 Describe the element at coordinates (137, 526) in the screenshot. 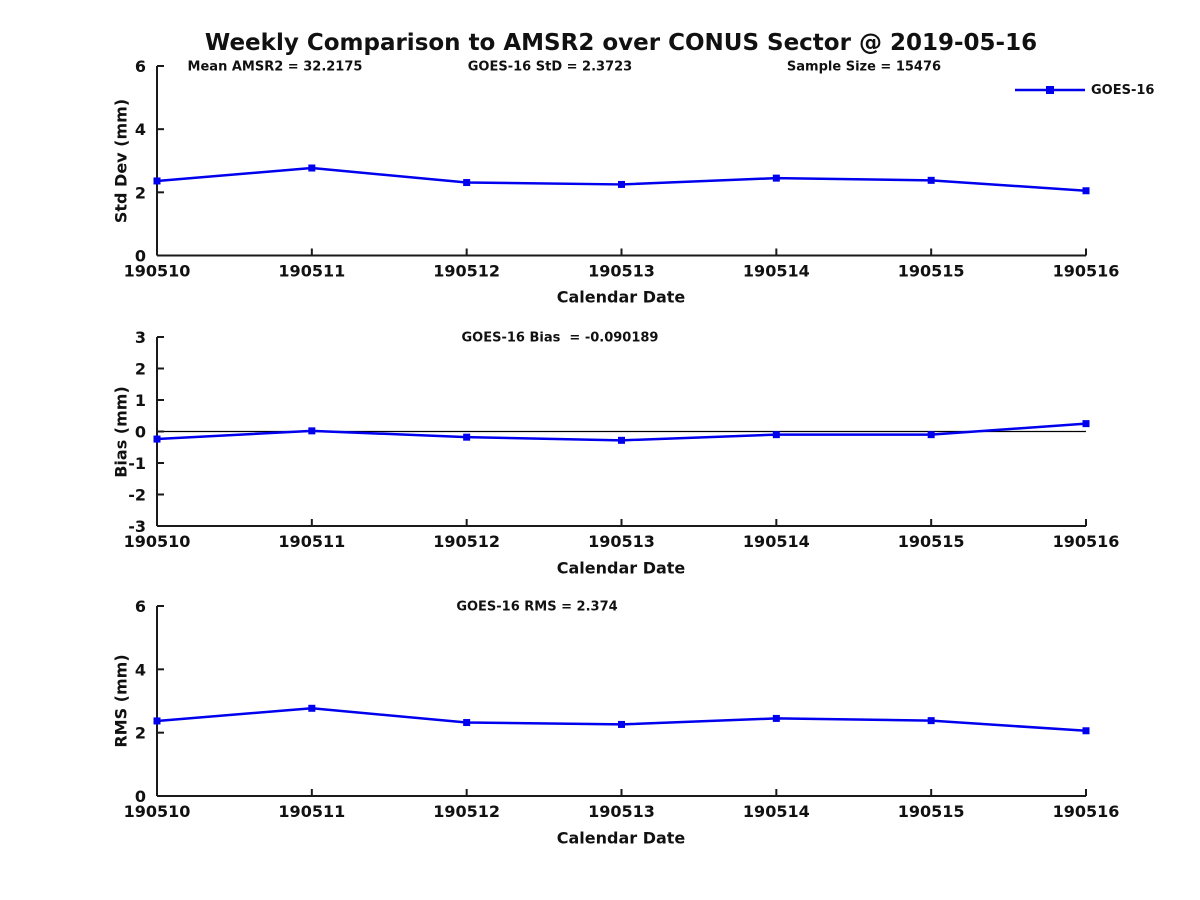

I see `y-tick-label: -3` at that location.